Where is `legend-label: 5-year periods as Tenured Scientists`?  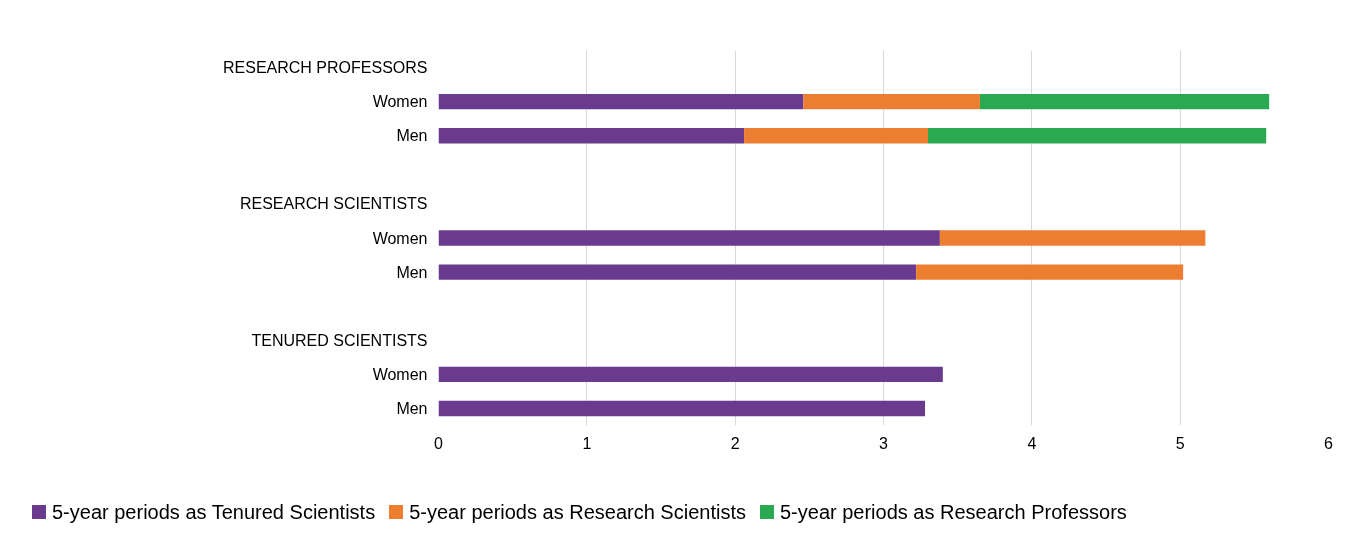
legend-label: 5-year periods as Tenured Scientists is located at coordinates (214, 512).